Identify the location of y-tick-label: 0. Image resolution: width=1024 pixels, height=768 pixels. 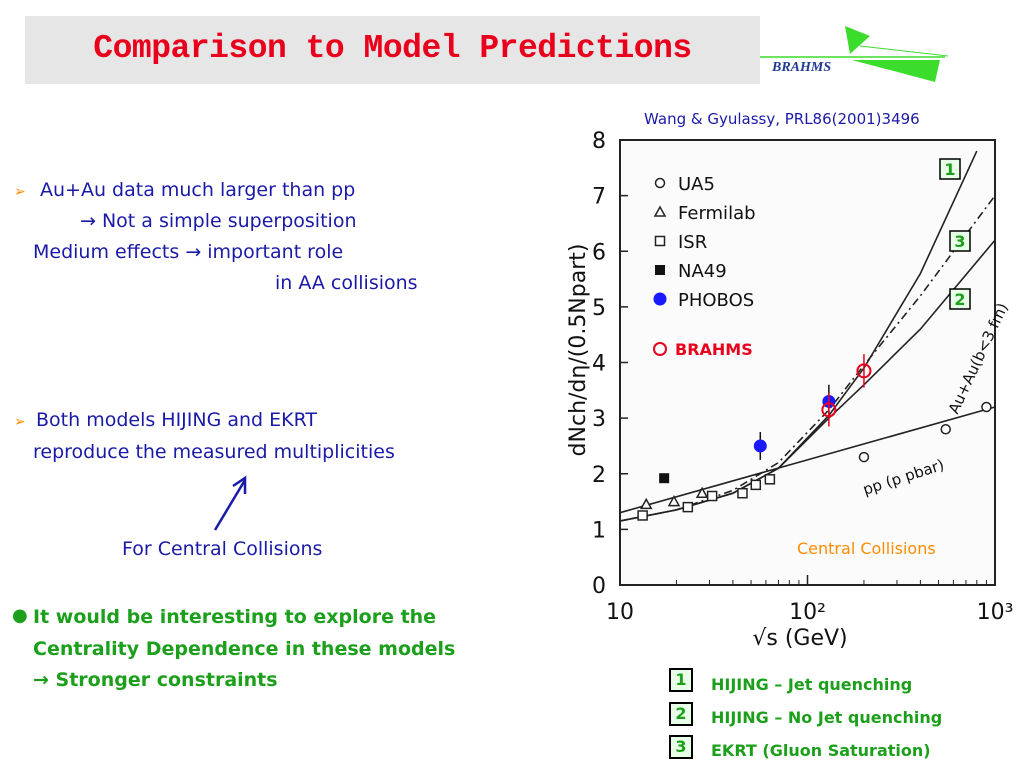
(599, 586).